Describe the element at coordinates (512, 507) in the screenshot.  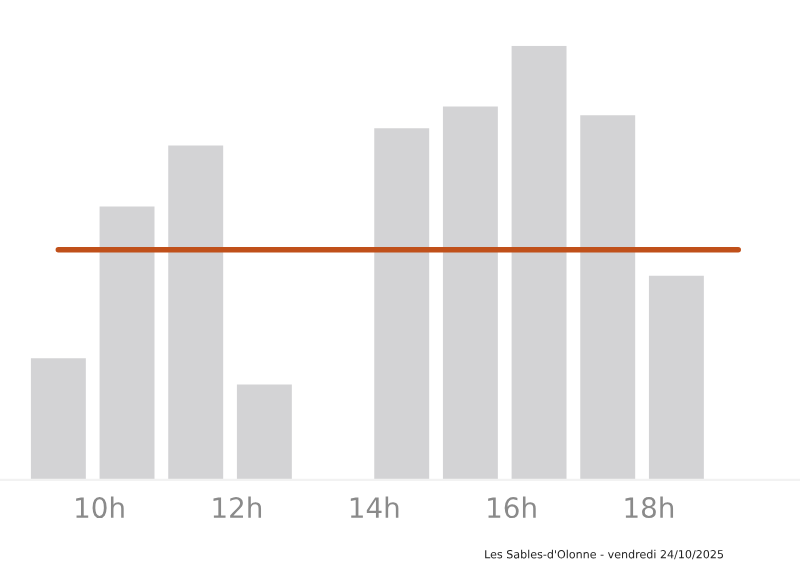
I see `x-tick-label: 16h` at that location.